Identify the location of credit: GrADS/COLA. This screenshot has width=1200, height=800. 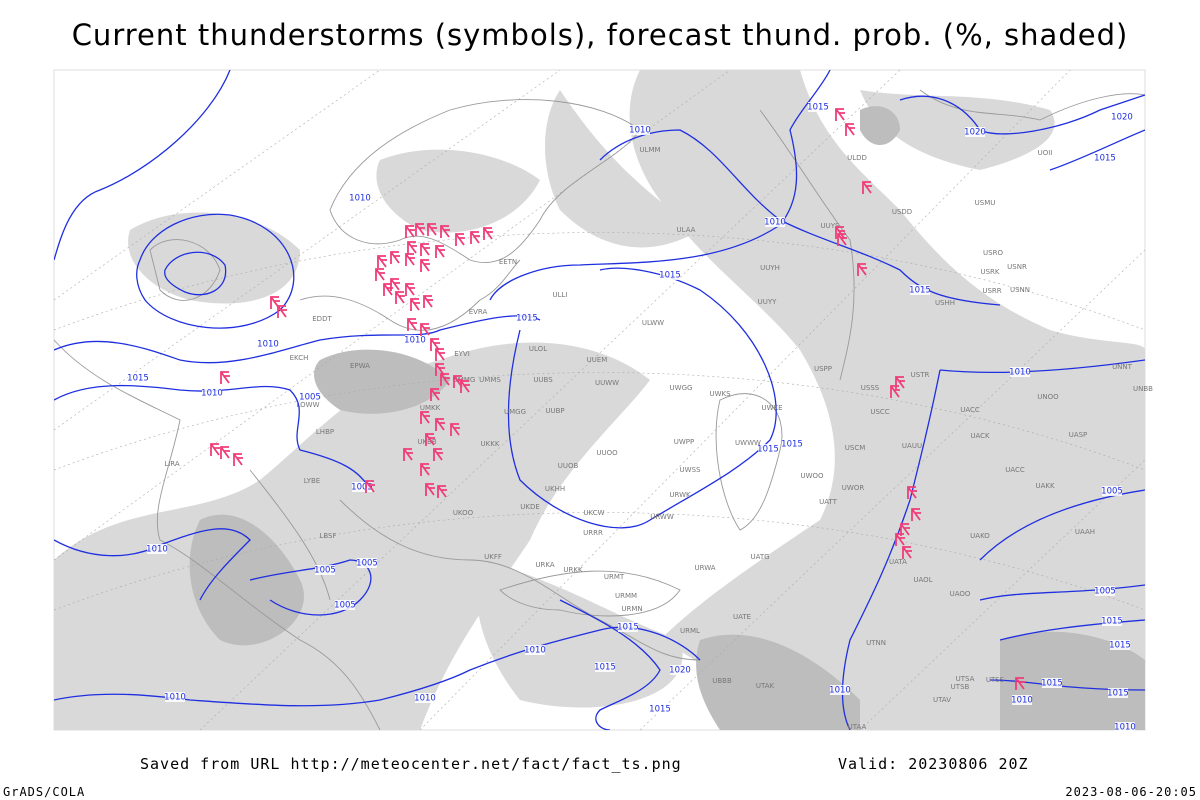
(44, 792).